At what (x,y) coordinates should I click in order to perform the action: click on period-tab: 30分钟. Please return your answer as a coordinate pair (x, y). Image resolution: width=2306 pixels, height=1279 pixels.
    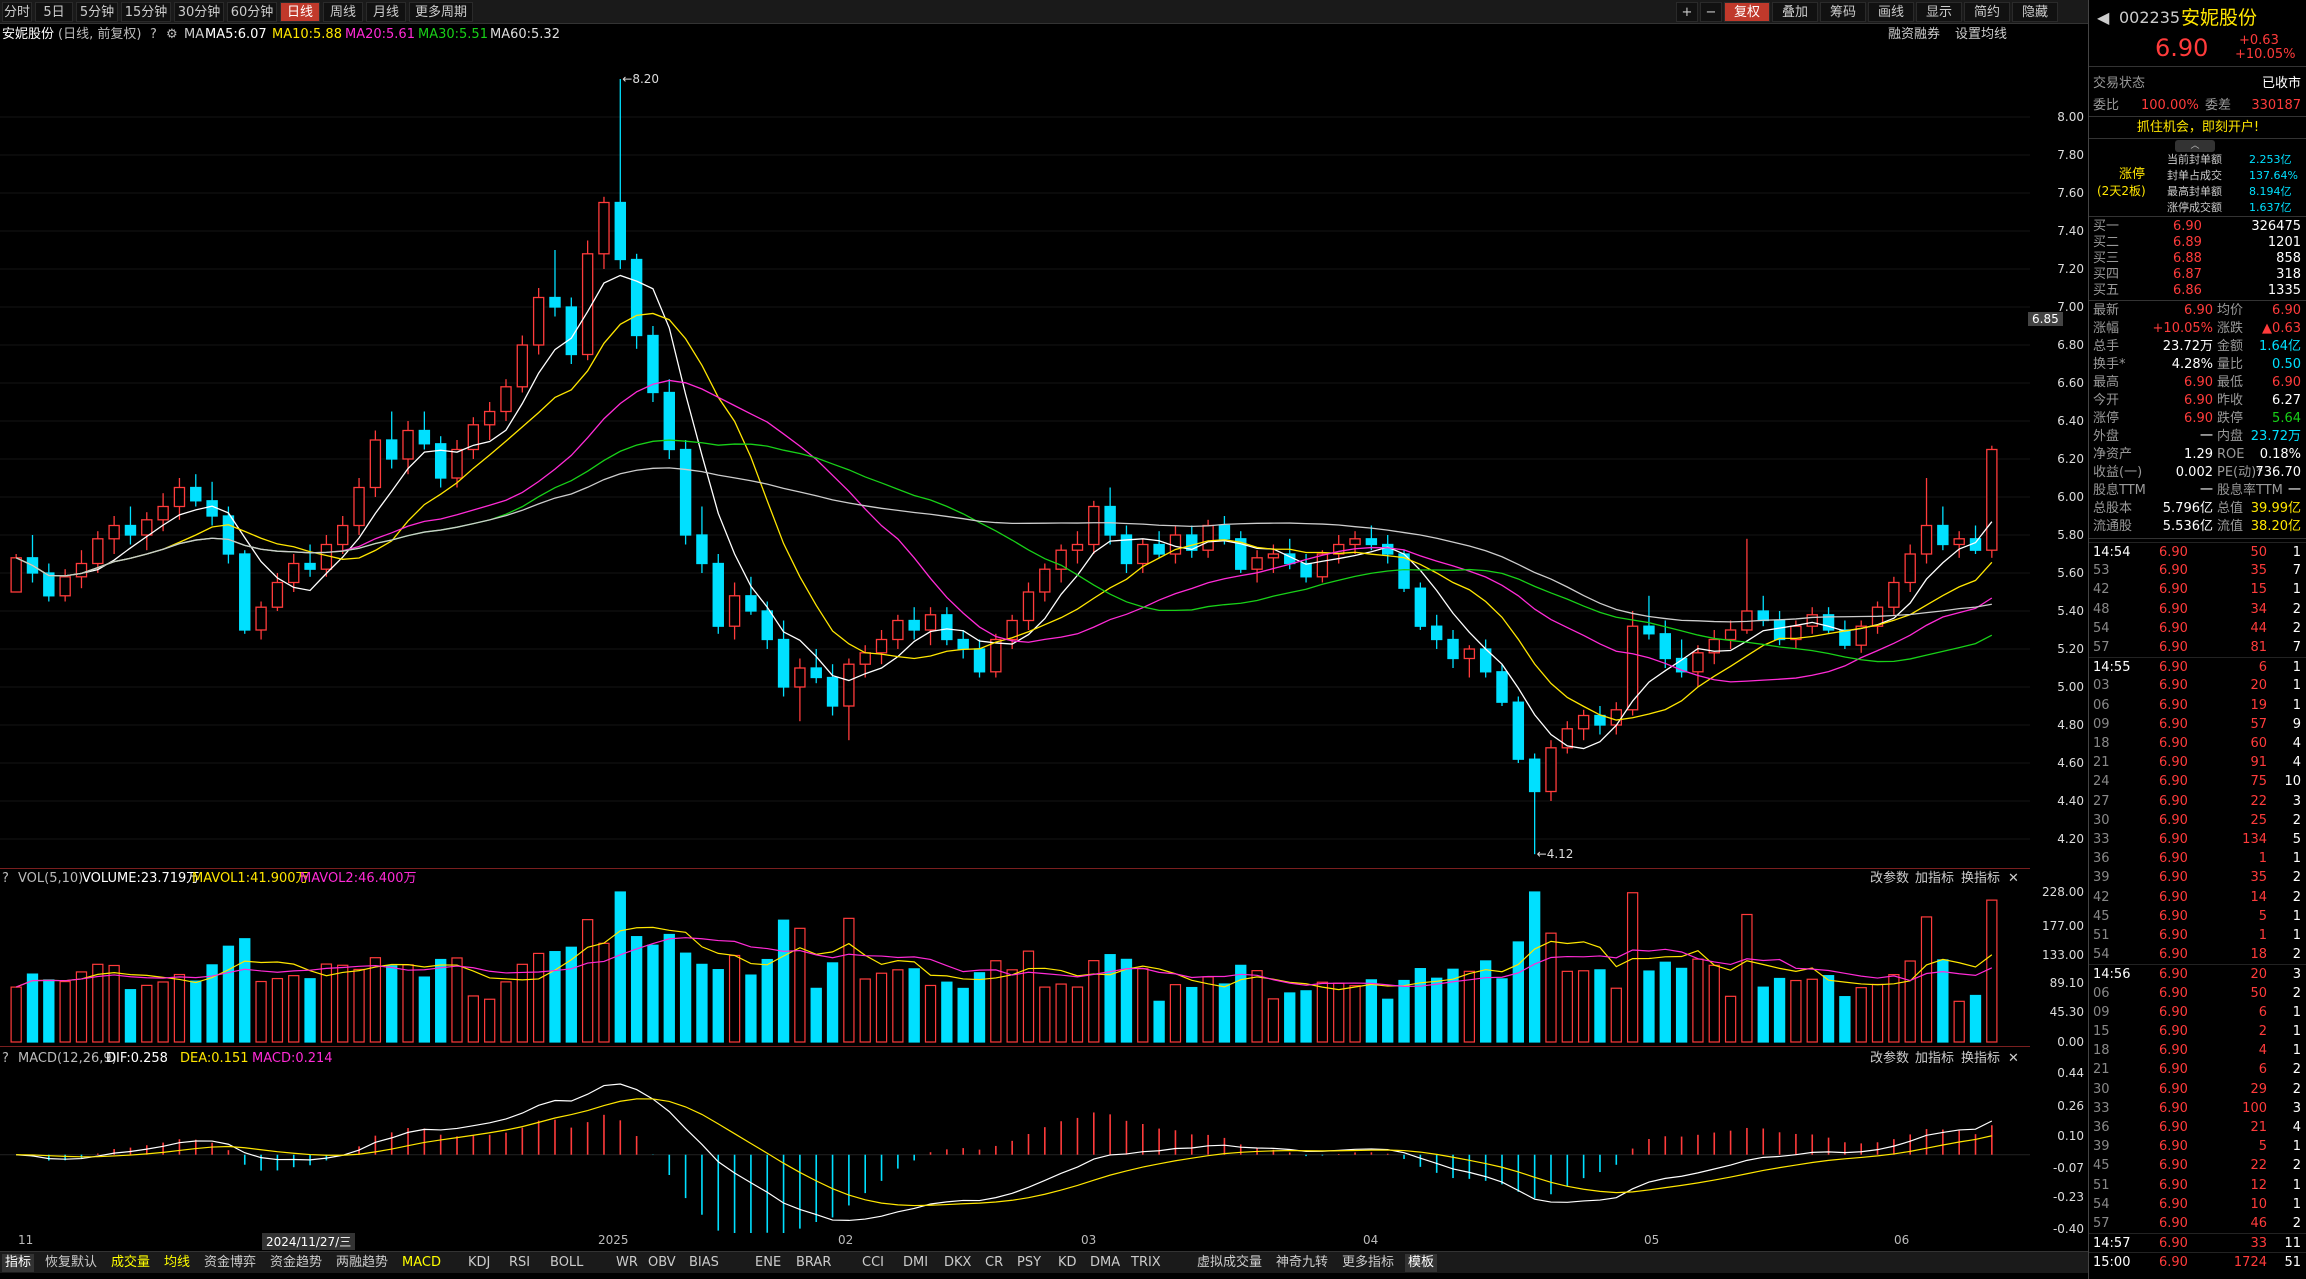
    Looking at the image, I should click on (199, 12).